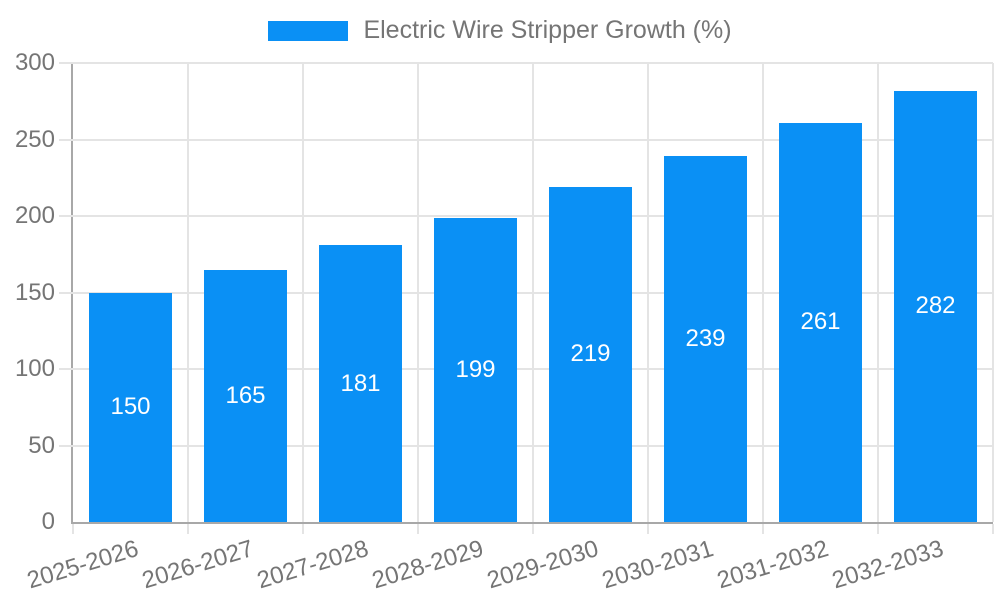 The width and height of the screenshot is (1000, 600). I want to click on bar-value-label: 261, so click(820, 322).